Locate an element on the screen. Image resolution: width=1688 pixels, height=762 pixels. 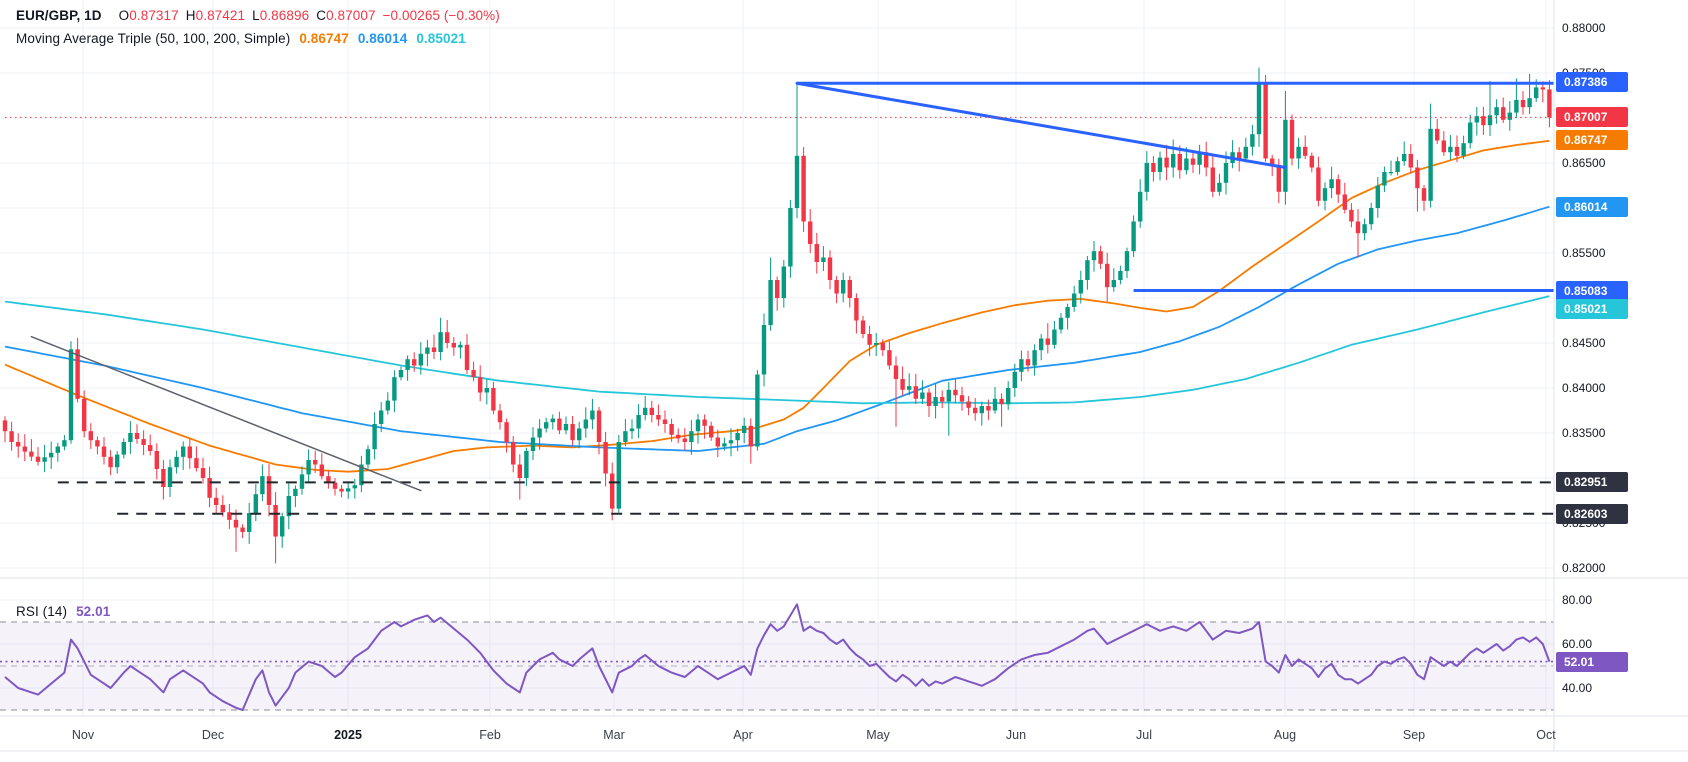
symbol-title: EUR/GBP, 1D is located at coordinates (59, 15).